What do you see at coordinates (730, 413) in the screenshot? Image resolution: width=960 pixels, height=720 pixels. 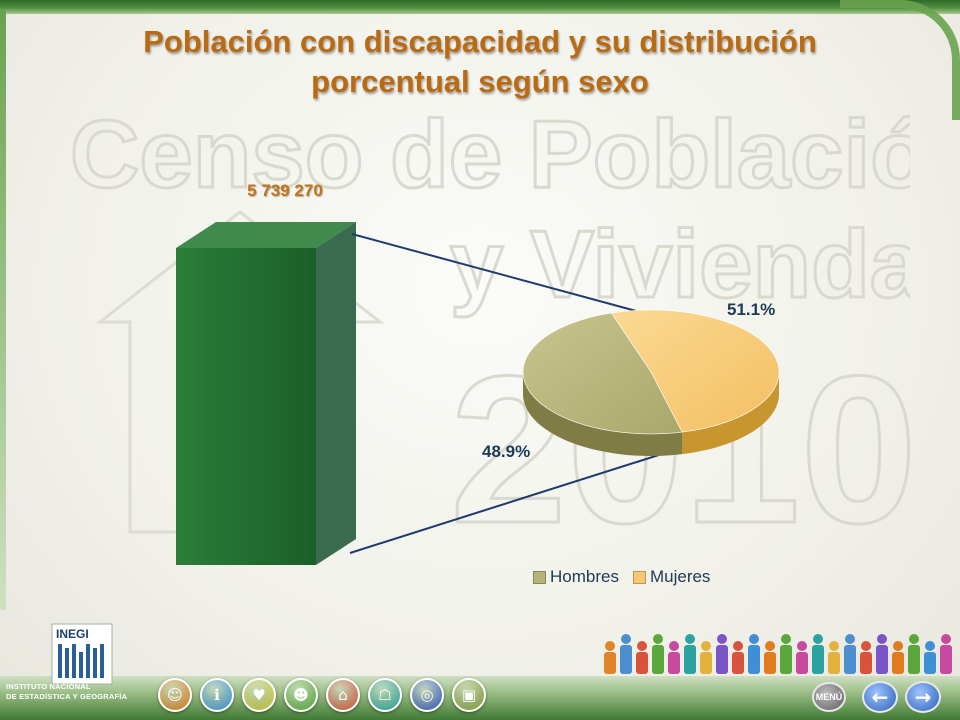 I see `slice-side-mujeres` at bounding box center [730, 413].